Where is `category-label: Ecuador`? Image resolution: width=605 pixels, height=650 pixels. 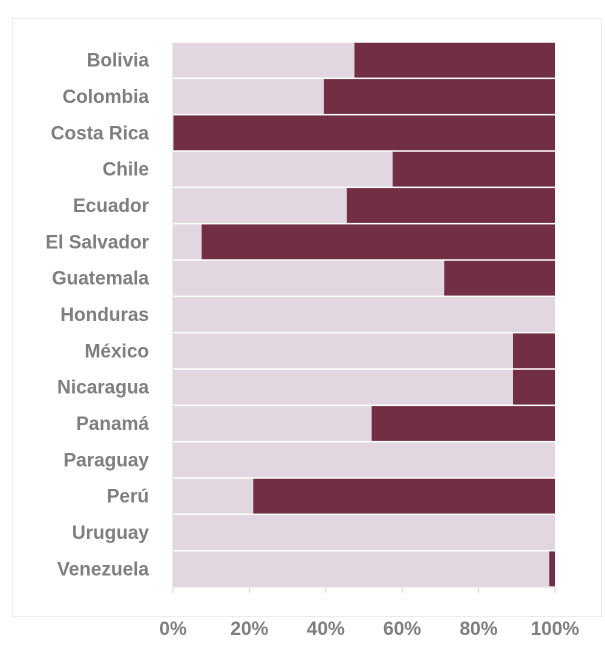 category-label: Ecuador is located at coordinates (111, 206).